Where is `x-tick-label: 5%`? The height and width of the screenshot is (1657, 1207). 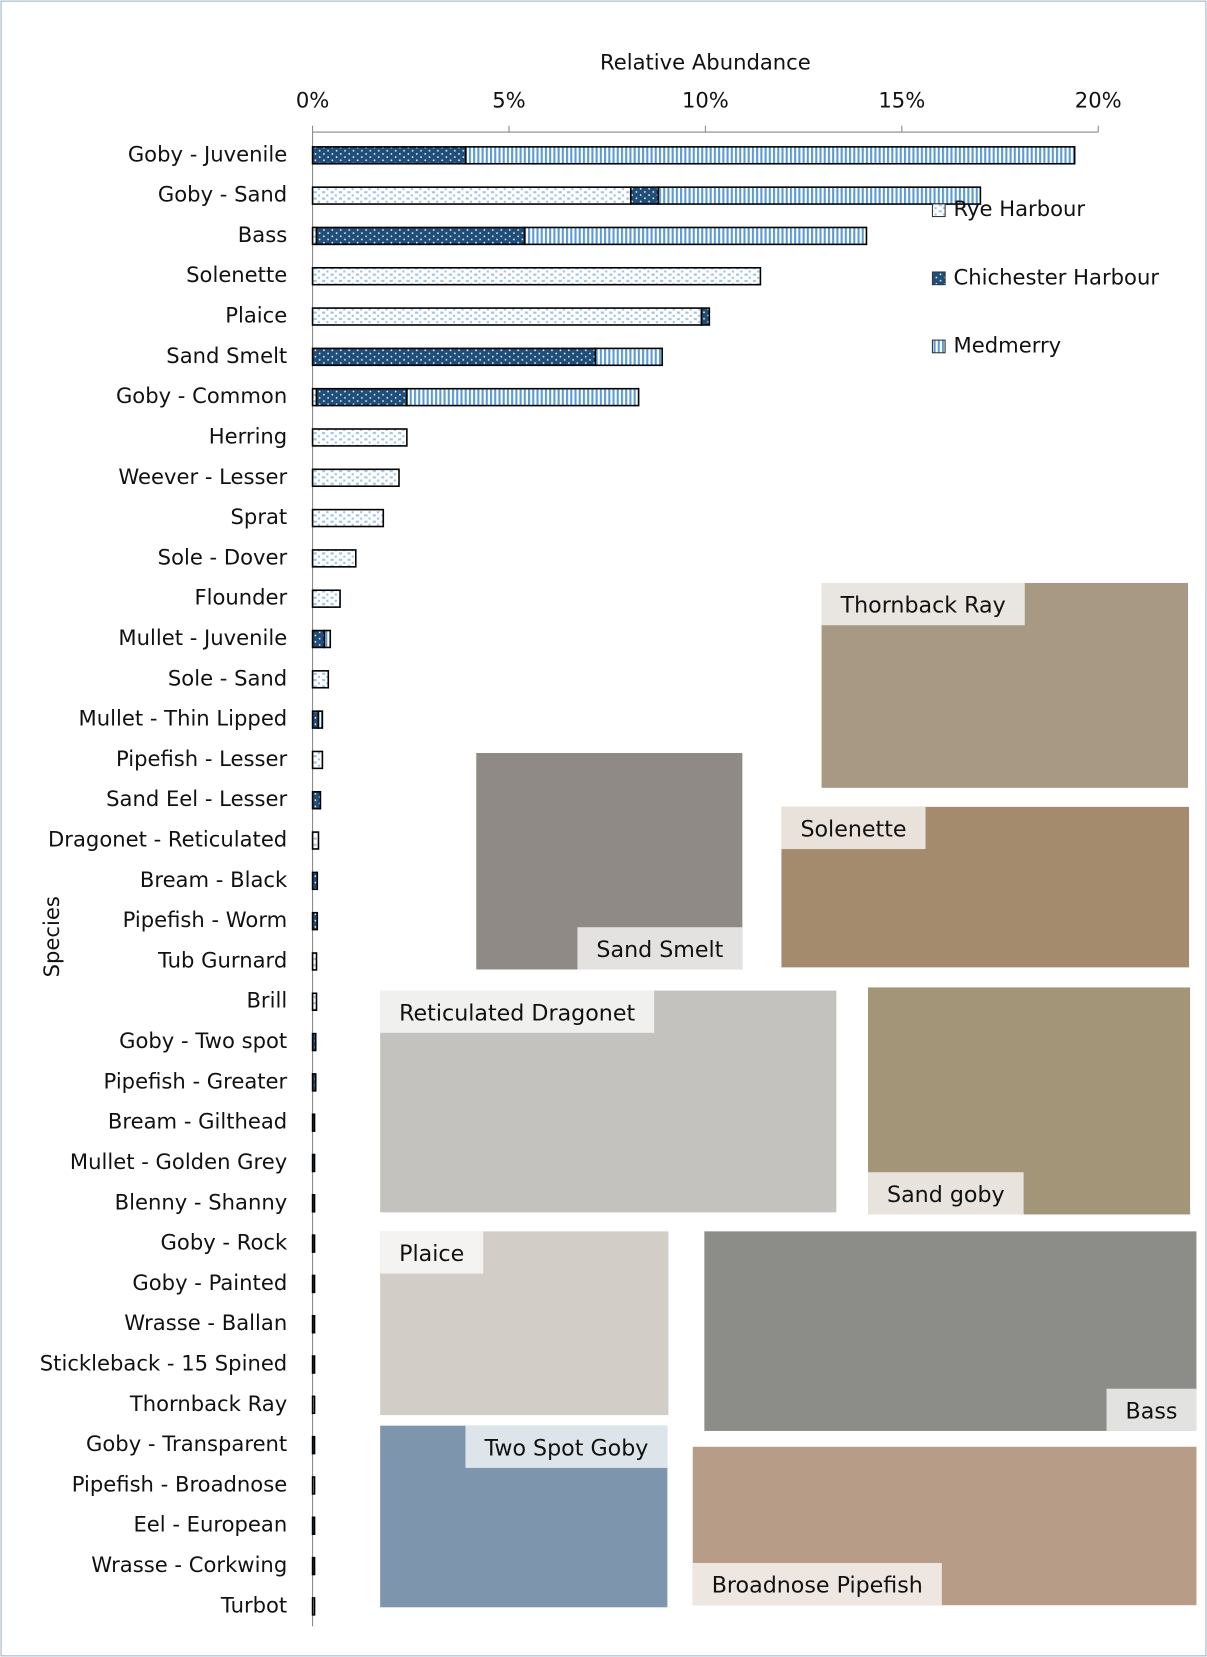 x-tick-label: 5% is located at coordinates (509, 99).